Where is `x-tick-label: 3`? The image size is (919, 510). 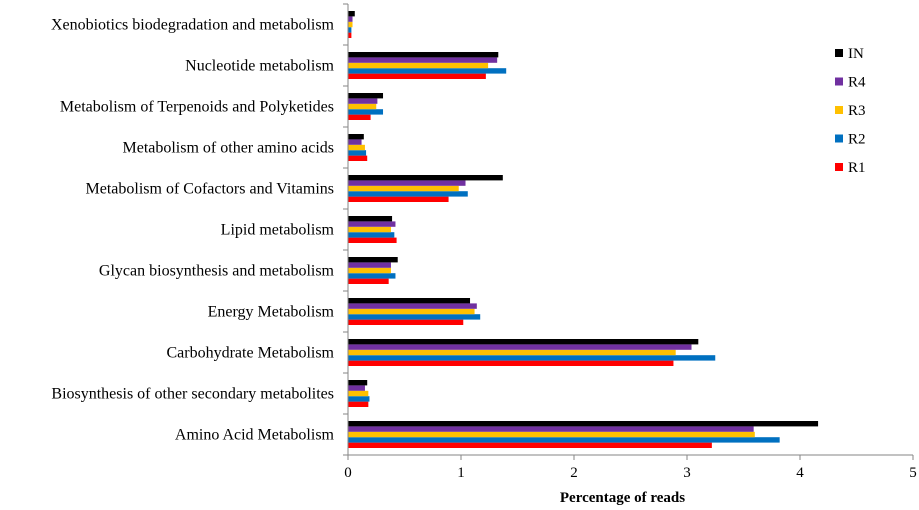
x-tick-label: 3 is located at coordinates (687, 473).